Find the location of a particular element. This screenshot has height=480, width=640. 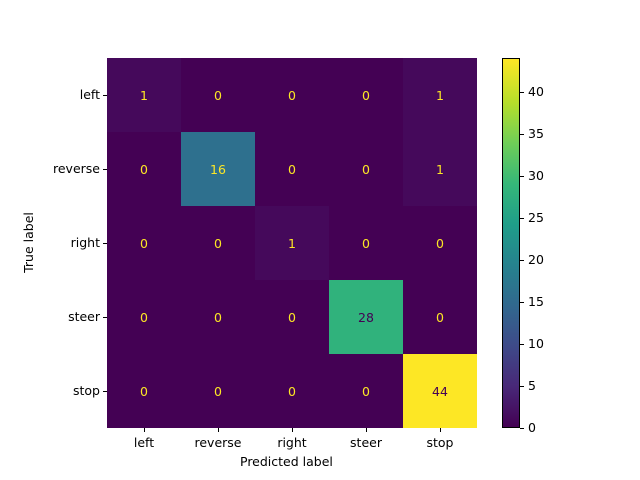

colorbar is located at coordinates (511, 243).